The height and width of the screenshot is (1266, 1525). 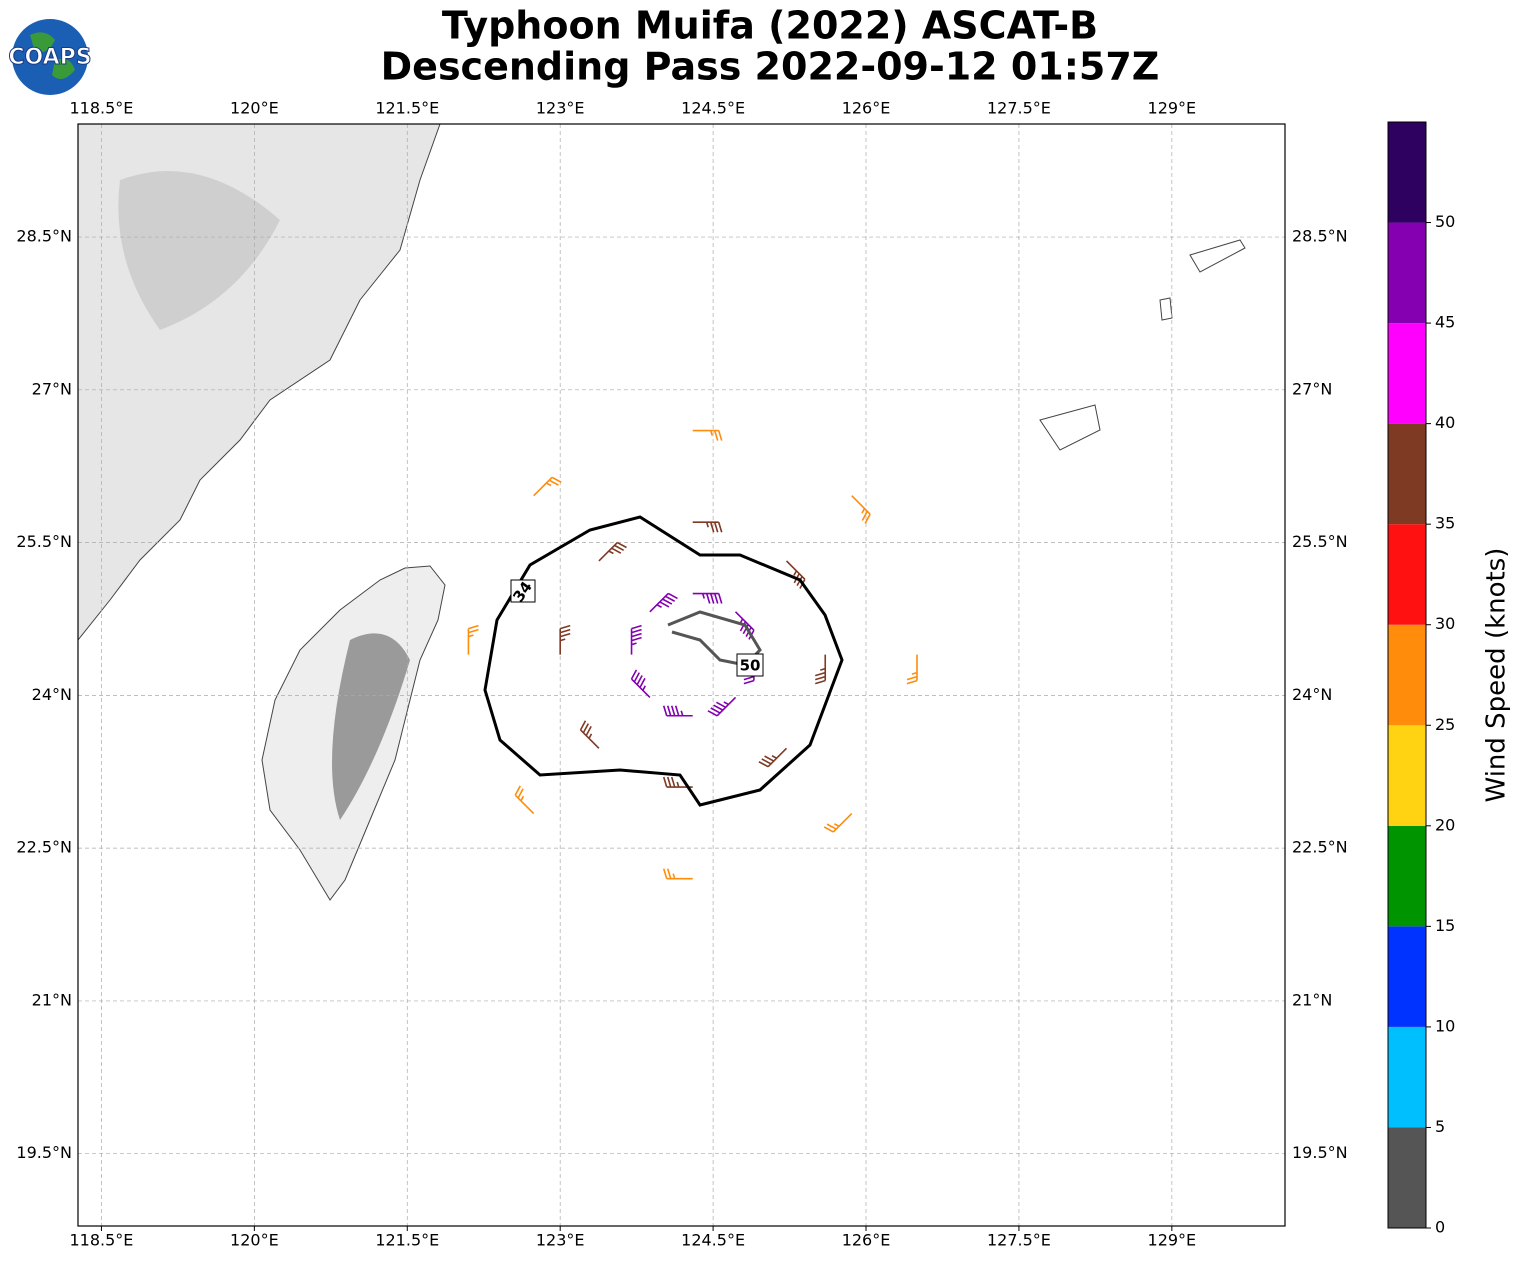 I want to click on contour-label: 50, so click(x=750, y=666).